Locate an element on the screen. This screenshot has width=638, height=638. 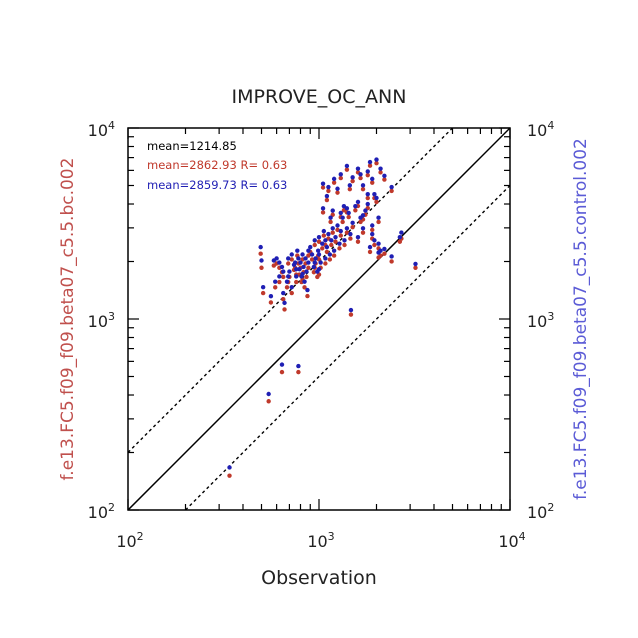
mean-observation: mean=1214.85 is located at coordinates (192, 146).